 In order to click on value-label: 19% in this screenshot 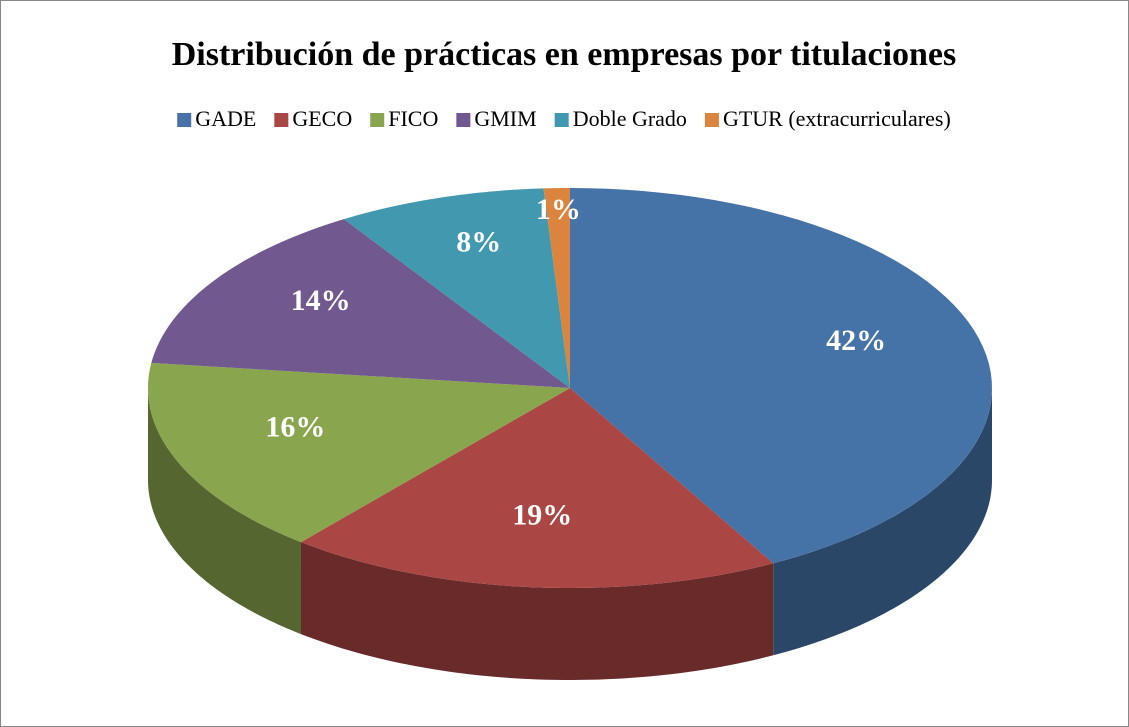, I will do `click(542, 514)`.